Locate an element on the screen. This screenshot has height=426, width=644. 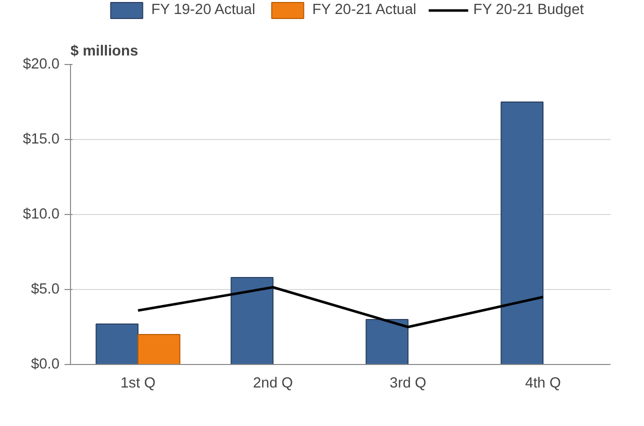
line-series is located at coordinates (340, 307).